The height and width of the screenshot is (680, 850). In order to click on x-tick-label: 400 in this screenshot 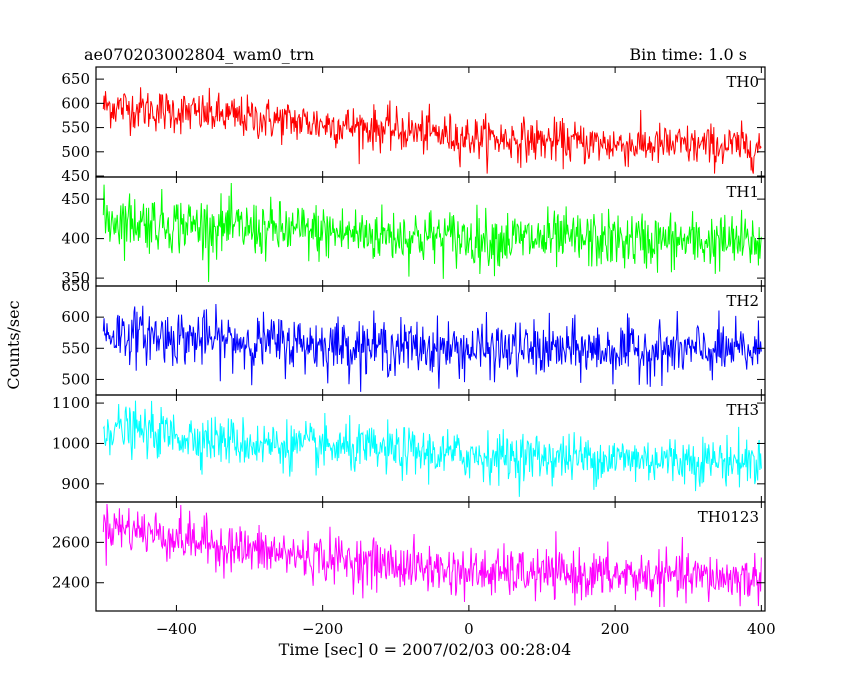, I will do `click(761, 629)`.